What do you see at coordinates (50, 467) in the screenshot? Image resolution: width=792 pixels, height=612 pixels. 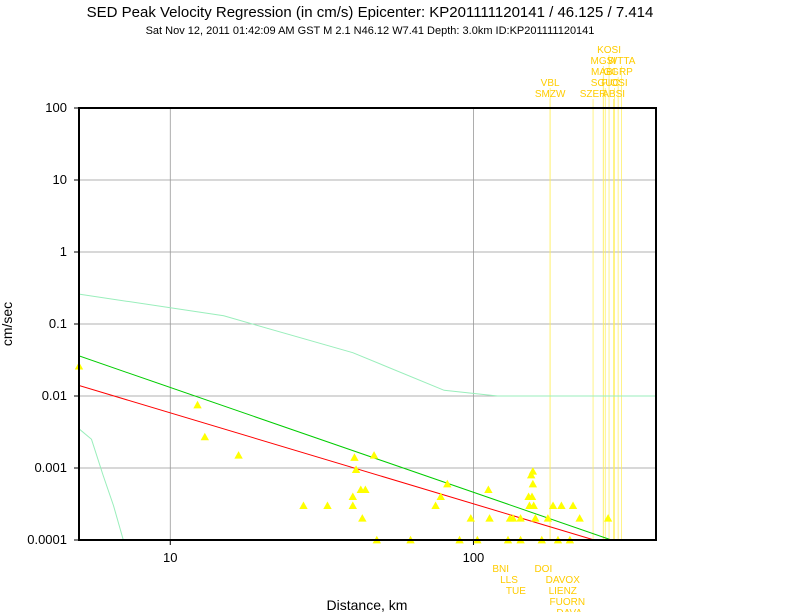 I see `y-tick-label: 0.001` at bounding box center [50, 467].